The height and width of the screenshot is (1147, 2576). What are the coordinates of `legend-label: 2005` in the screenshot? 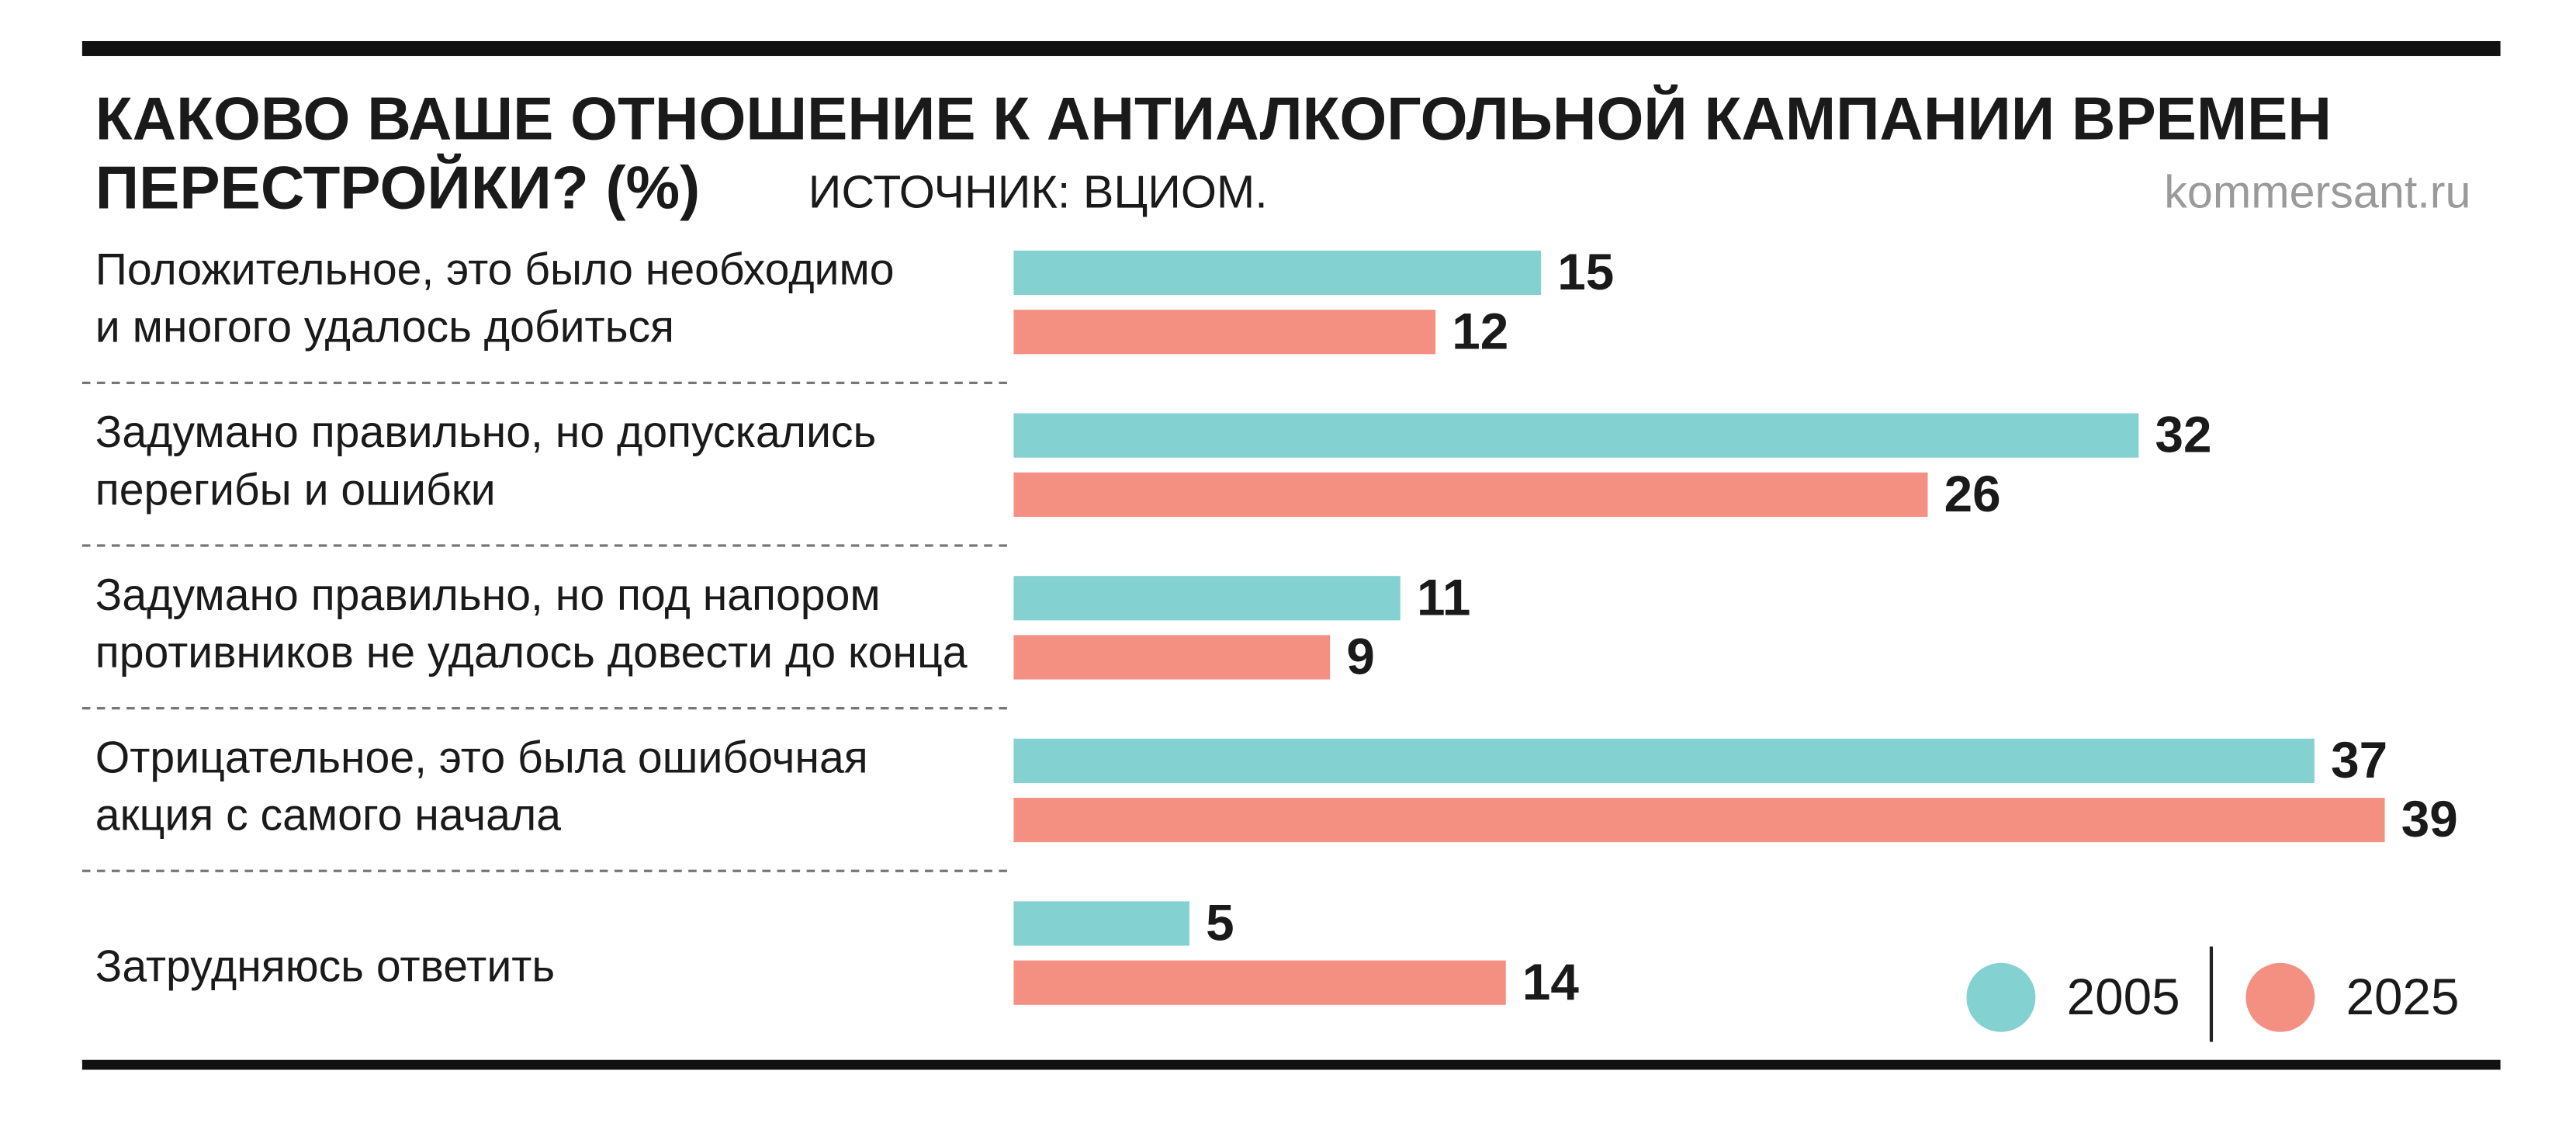 It's located at (2123, 997).